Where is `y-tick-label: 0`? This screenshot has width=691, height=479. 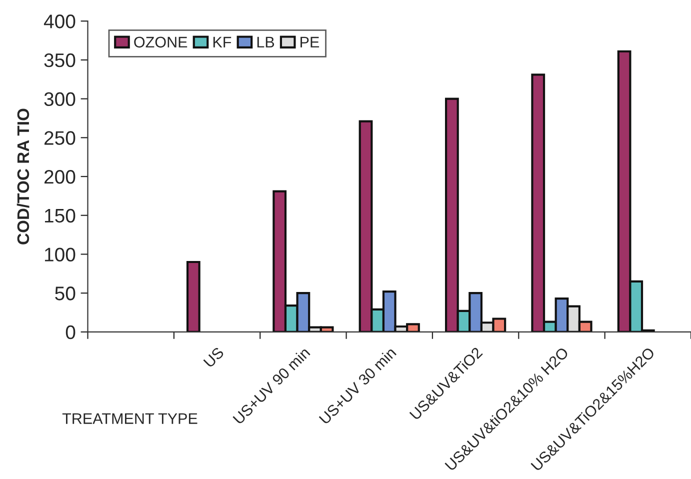 y-tick-label: 0 is located at coordinates (71, 332).